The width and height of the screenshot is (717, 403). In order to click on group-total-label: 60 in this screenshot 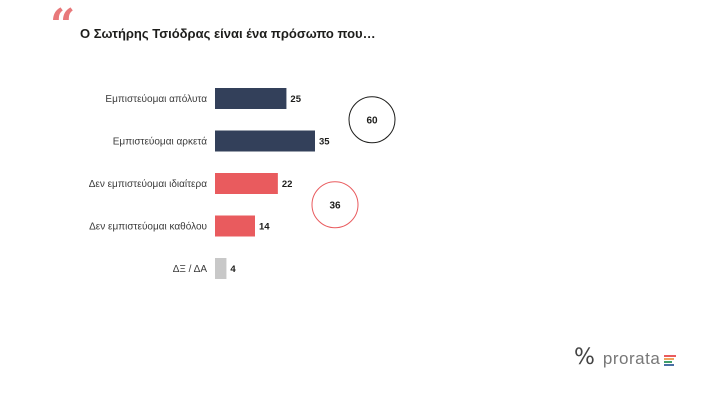, I will do `click(372, 120)`.